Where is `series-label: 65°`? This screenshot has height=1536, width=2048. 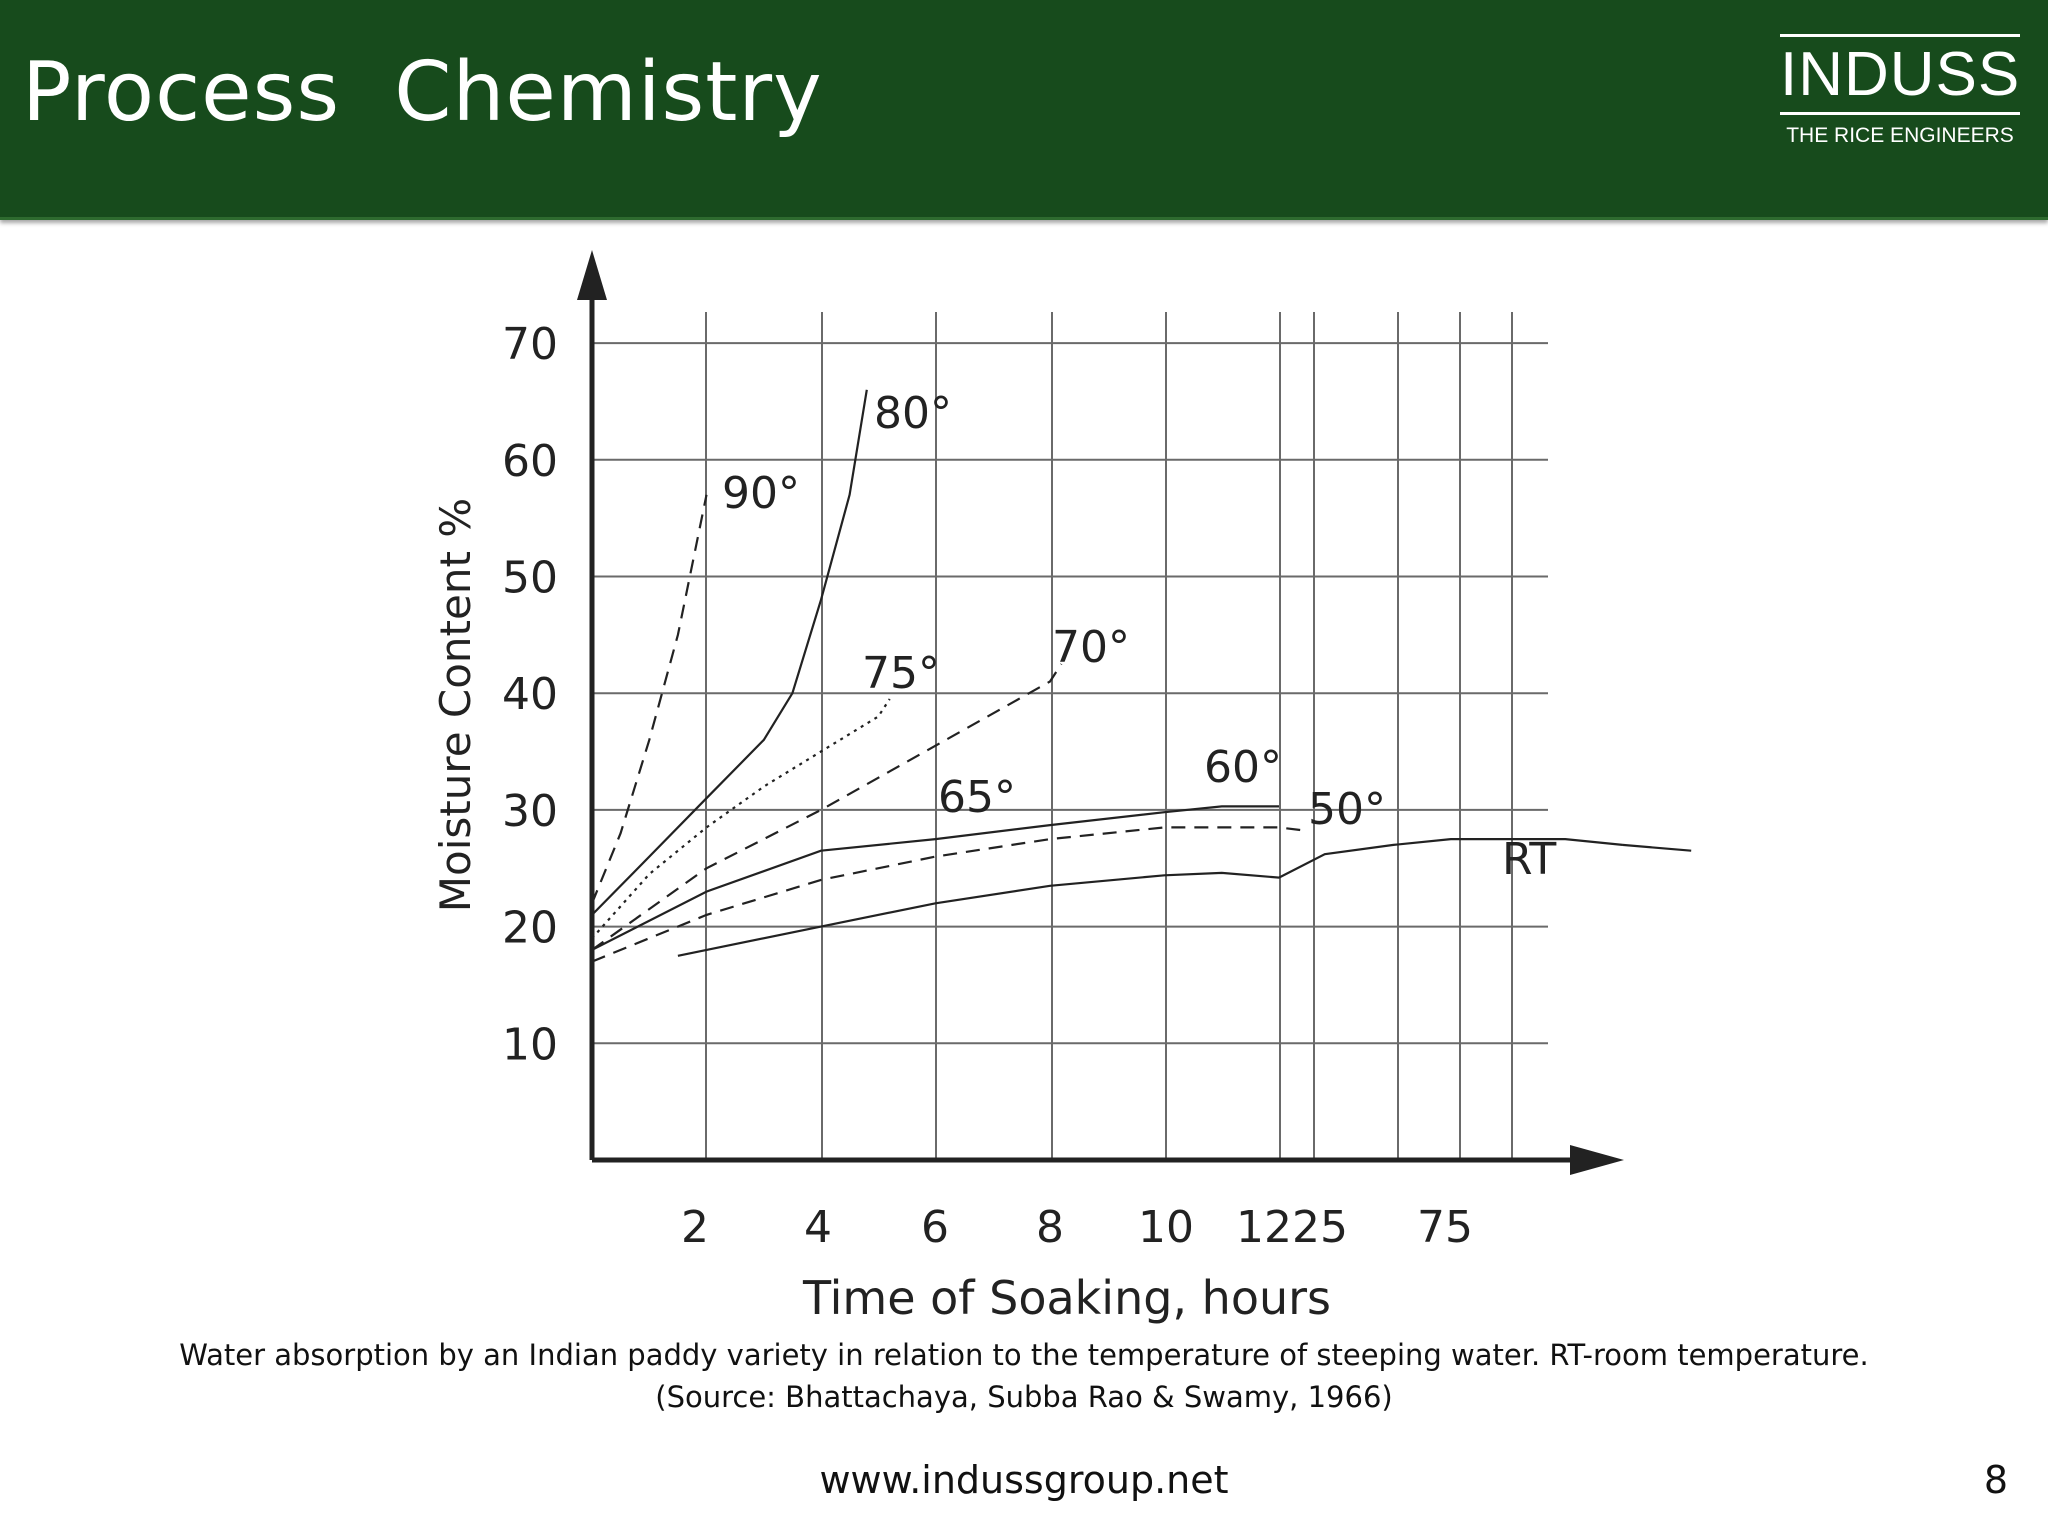 series-label: 65° is located at coordinates (977, 797).